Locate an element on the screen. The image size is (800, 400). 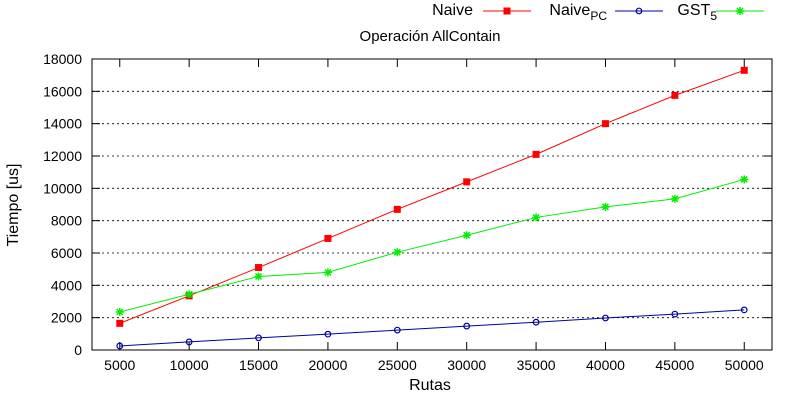
legend-label: NaivePC is located at coordinates (578, 12).